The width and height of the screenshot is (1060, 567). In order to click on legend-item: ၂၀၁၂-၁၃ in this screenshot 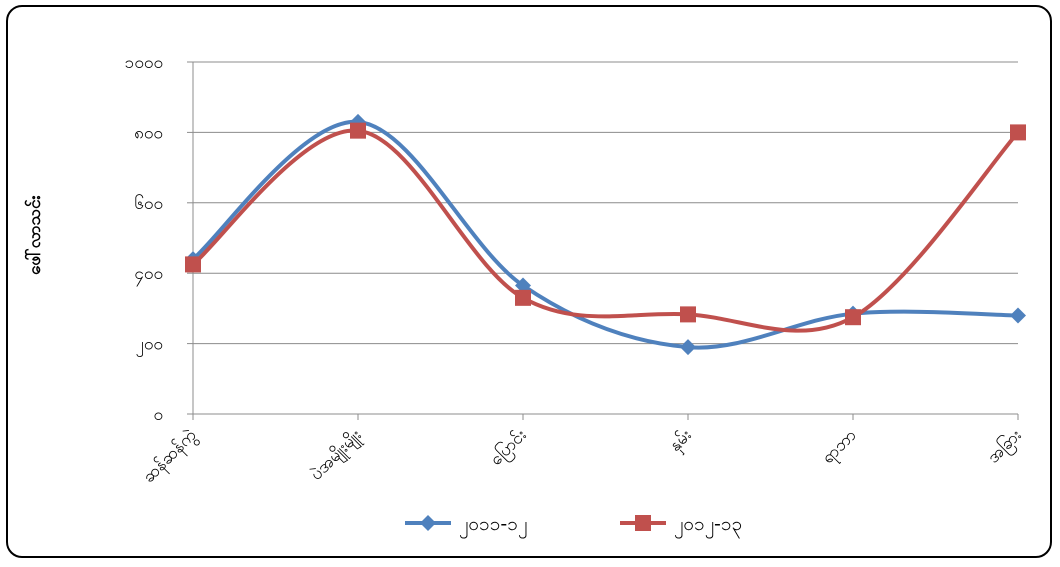, I will do `click(681, 526)`.